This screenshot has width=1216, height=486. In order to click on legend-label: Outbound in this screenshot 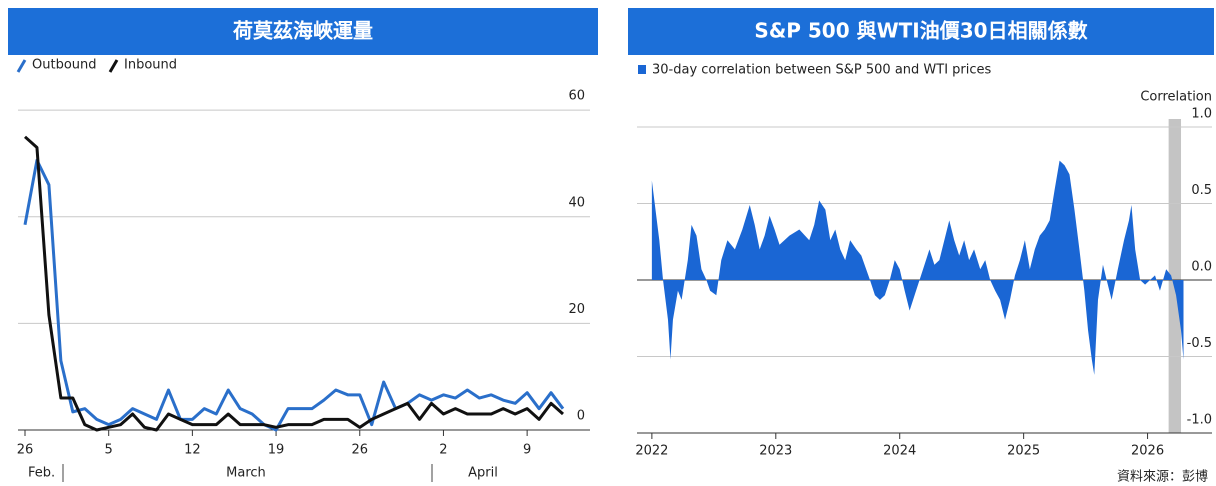, I will do `click(64, 65)`.